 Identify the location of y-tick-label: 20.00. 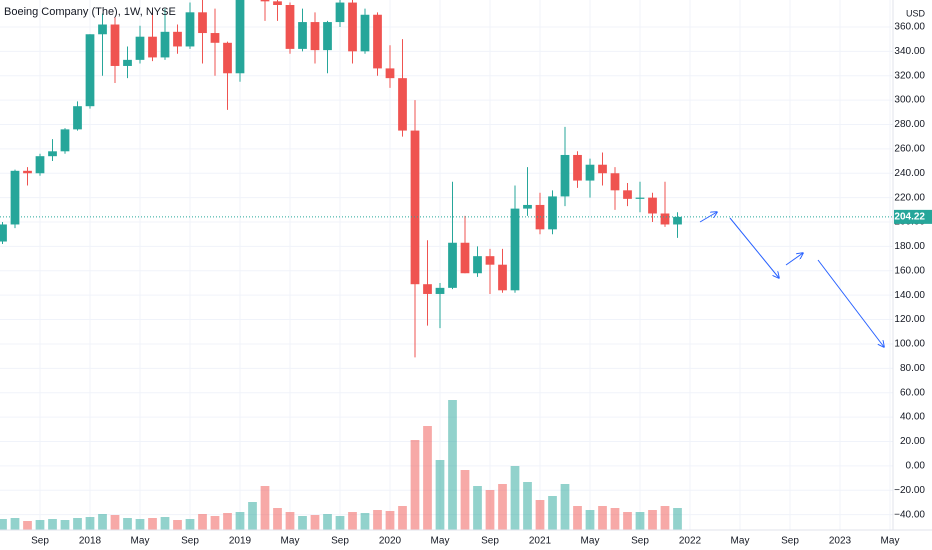
(912, 441).